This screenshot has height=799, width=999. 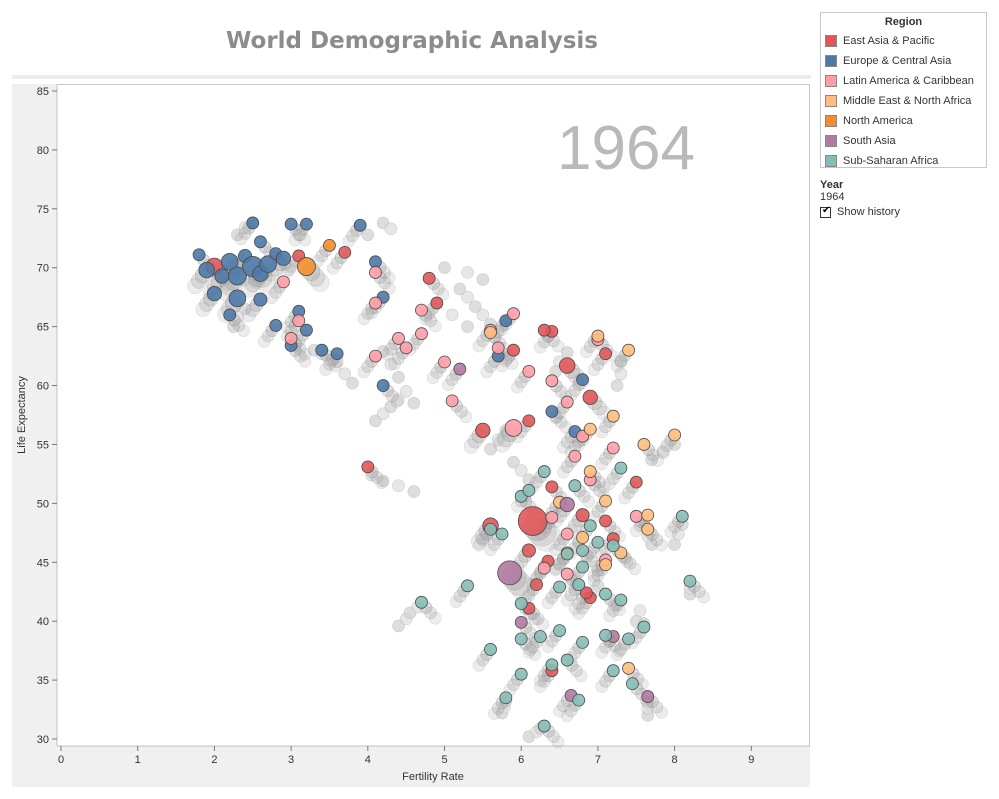 What do you see at coordinates (34, 435) in the screenshot?
I see `y-axis-band` at bounding box center [34, 435].